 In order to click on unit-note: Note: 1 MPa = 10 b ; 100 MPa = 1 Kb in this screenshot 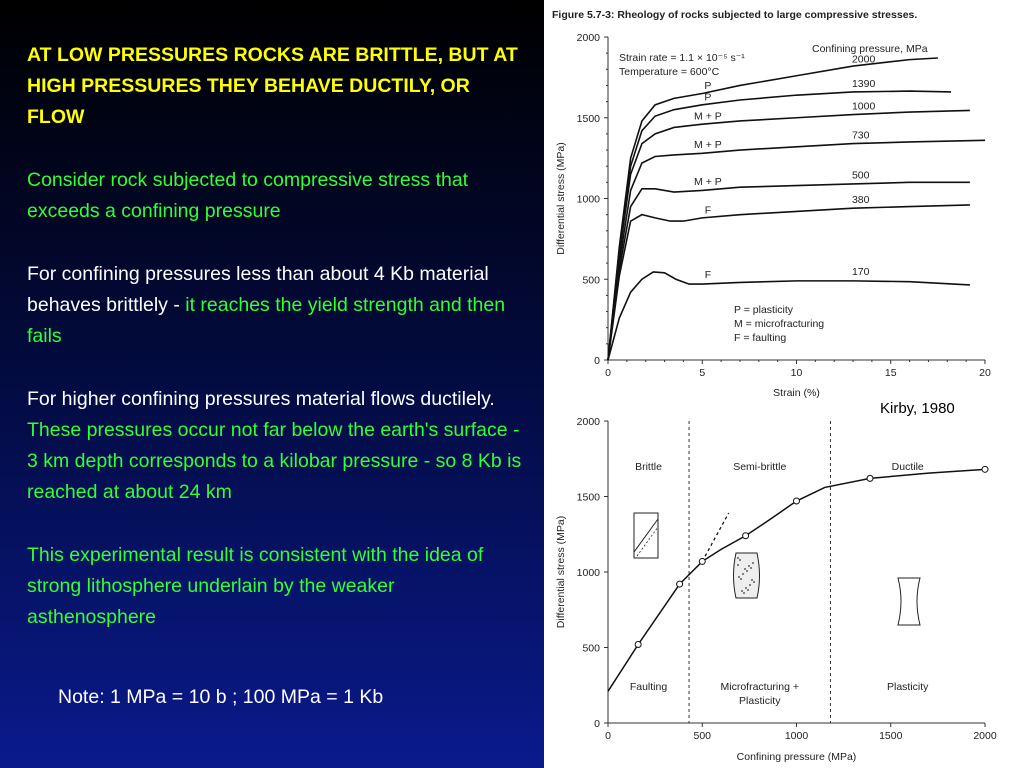, I will do `click(221, 697)`.